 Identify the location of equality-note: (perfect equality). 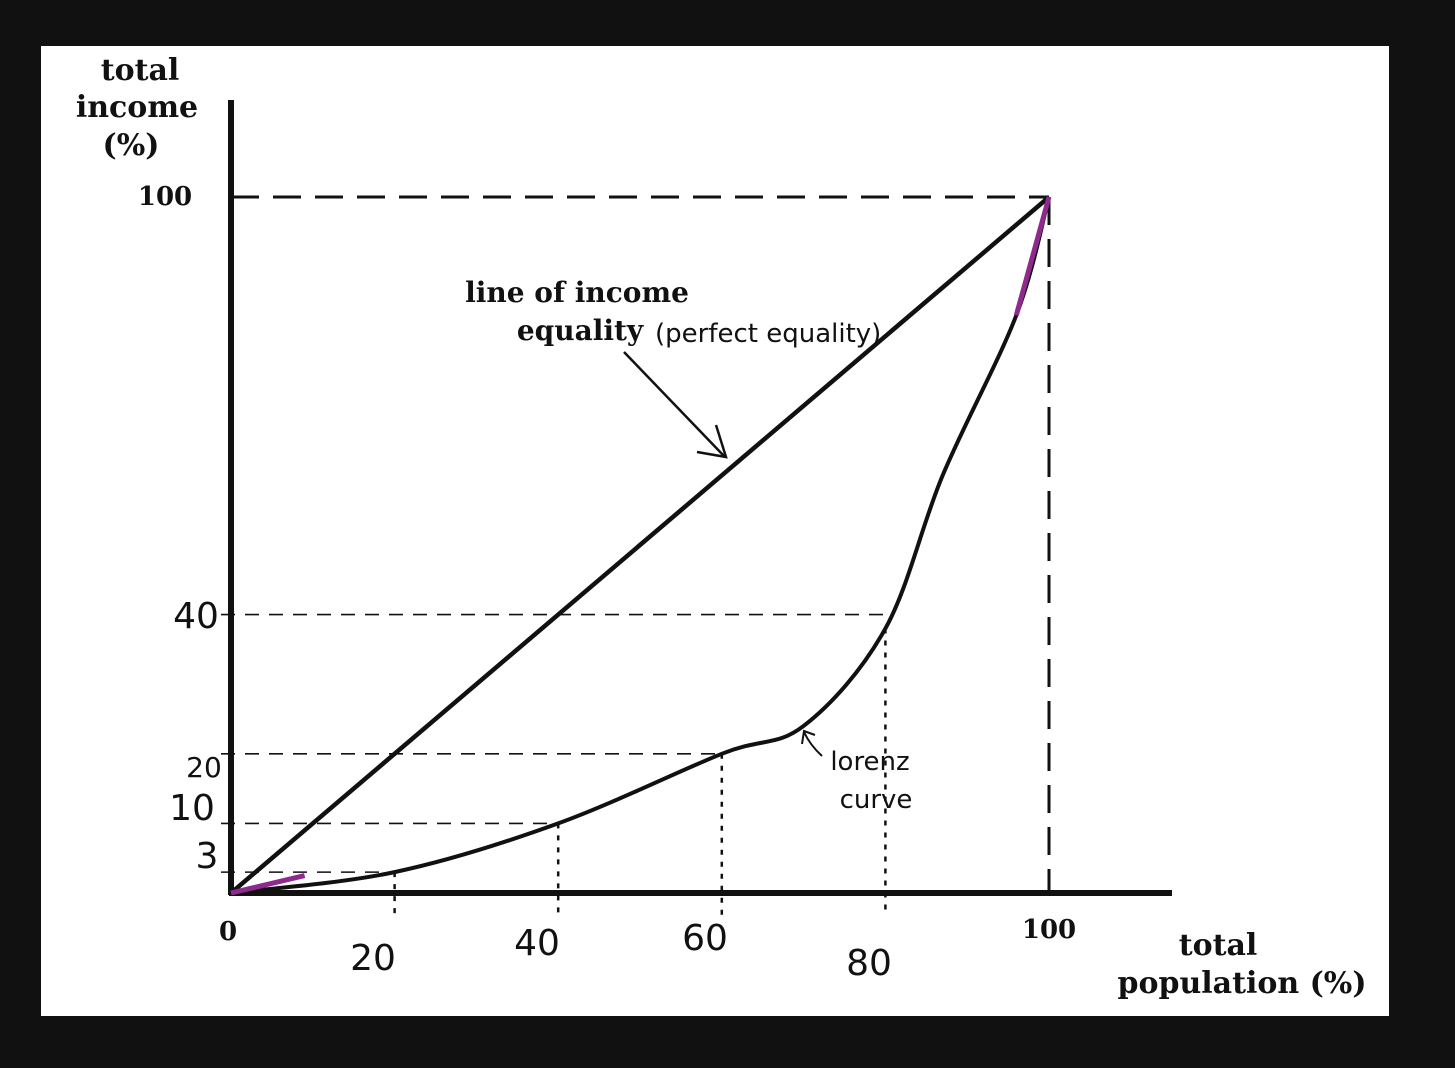
(768, 334).